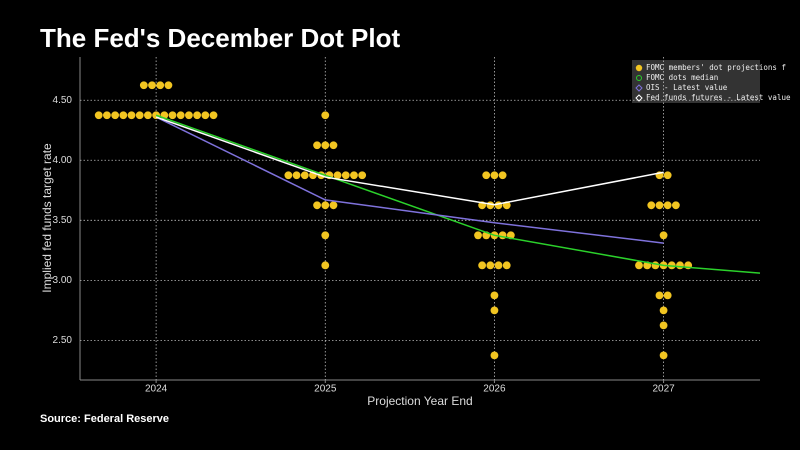  What do you see at coordinates (63, 100) in the screenshot?
I see `y-tick-label: 4.50` at bounding box center [63, 100].